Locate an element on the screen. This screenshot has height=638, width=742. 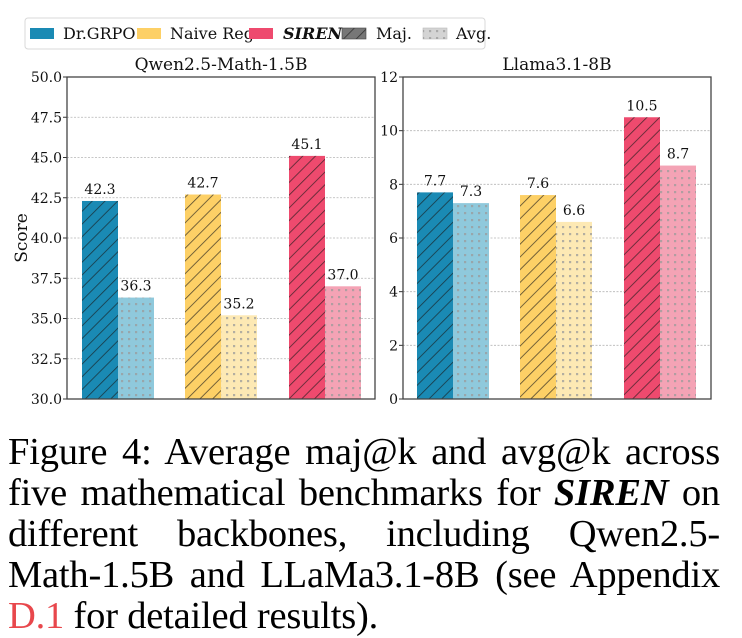
caption-emph: SIREN is located at coordinates (611, 493).